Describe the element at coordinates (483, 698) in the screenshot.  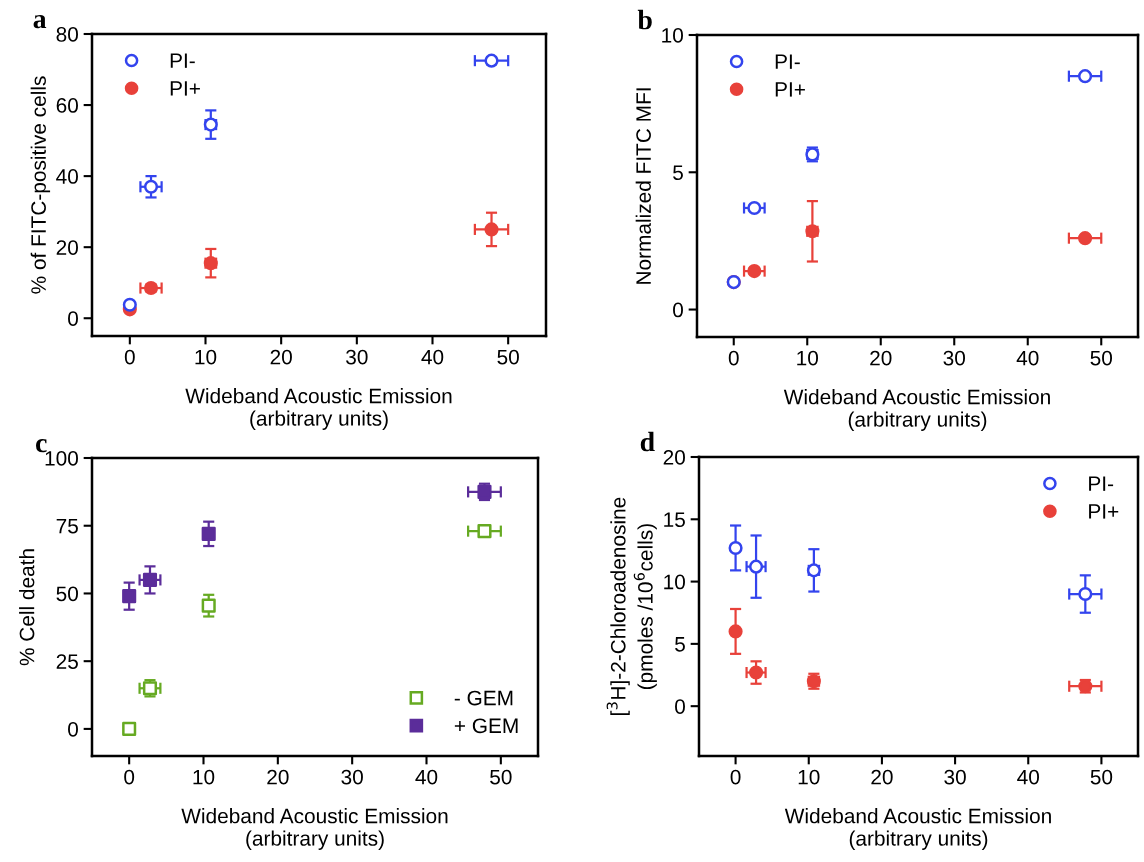
I see `legend-label: - GEM` at that location.